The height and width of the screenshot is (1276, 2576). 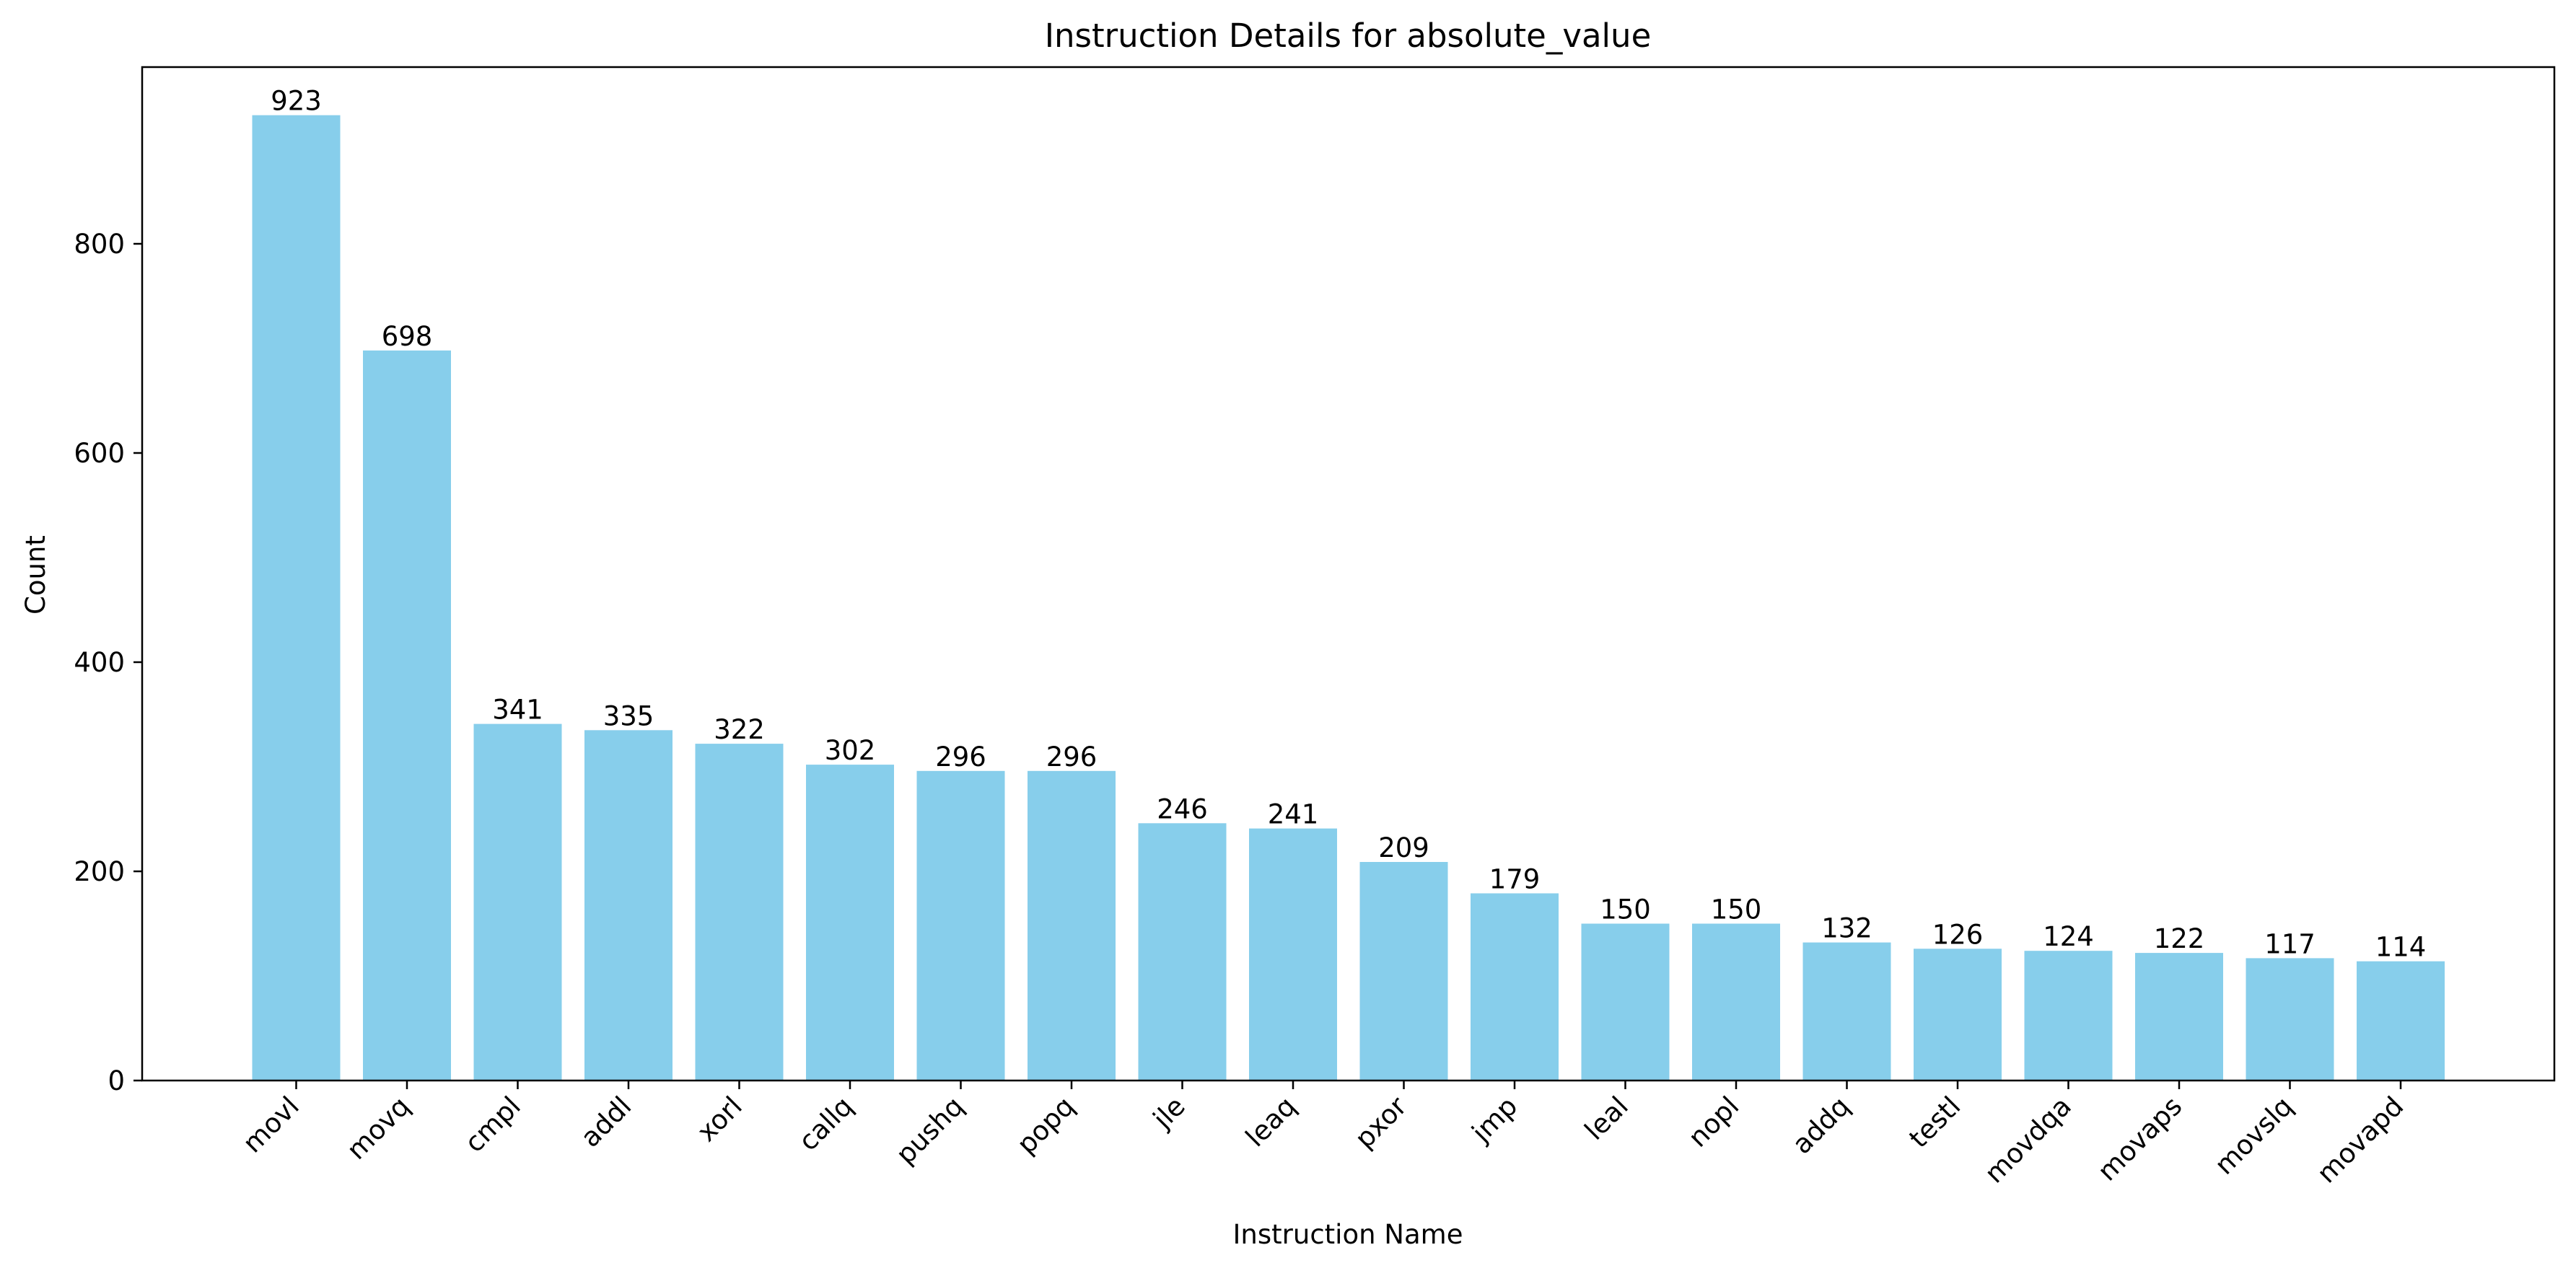 I want to click on bar-movl, so click(x=296, y=598).